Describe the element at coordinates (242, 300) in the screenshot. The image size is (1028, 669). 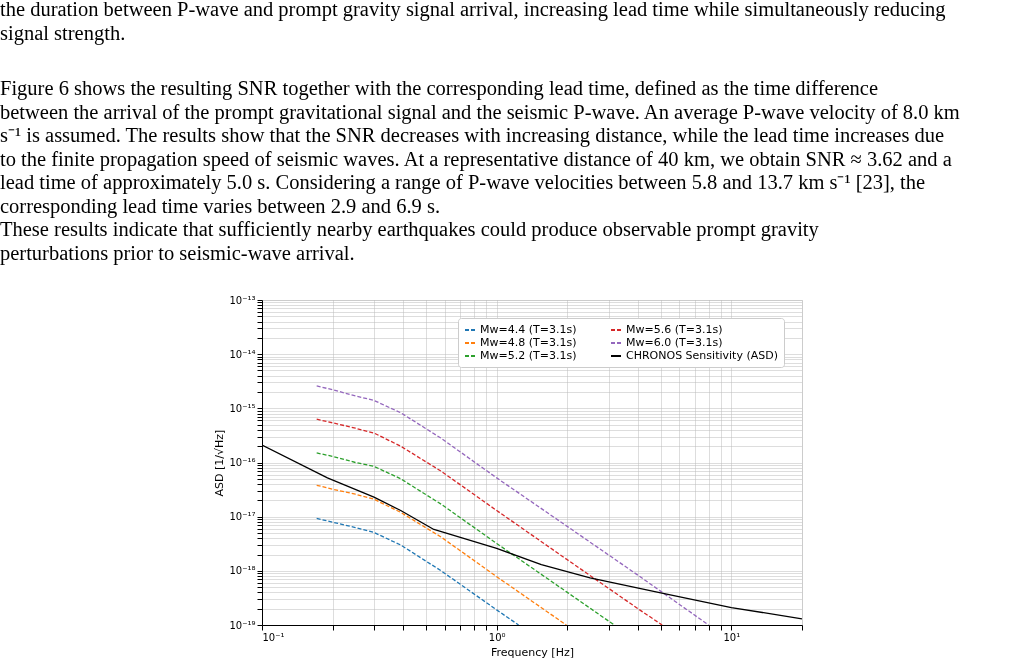
I see `y-tick-label: 10⁻¹³` at that location.